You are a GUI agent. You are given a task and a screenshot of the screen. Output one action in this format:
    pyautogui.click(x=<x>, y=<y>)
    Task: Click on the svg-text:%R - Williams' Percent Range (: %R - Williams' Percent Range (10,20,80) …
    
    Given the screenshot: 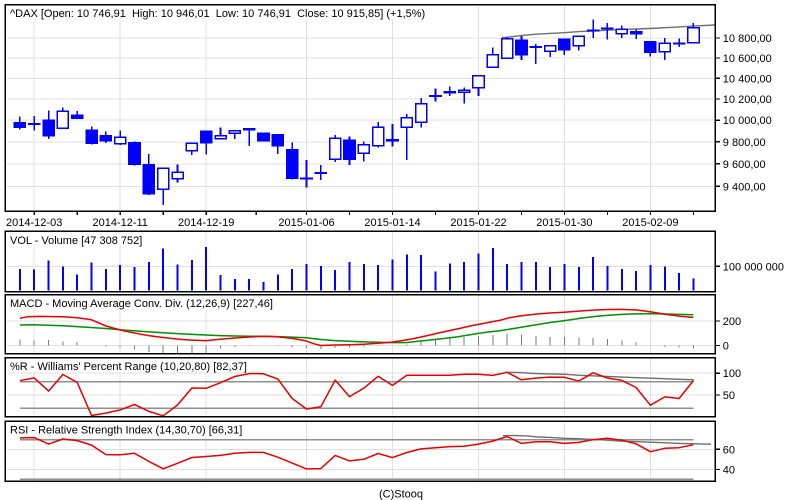 What is the action you would take?
    pyautogui.click(x=128, y=367)
    